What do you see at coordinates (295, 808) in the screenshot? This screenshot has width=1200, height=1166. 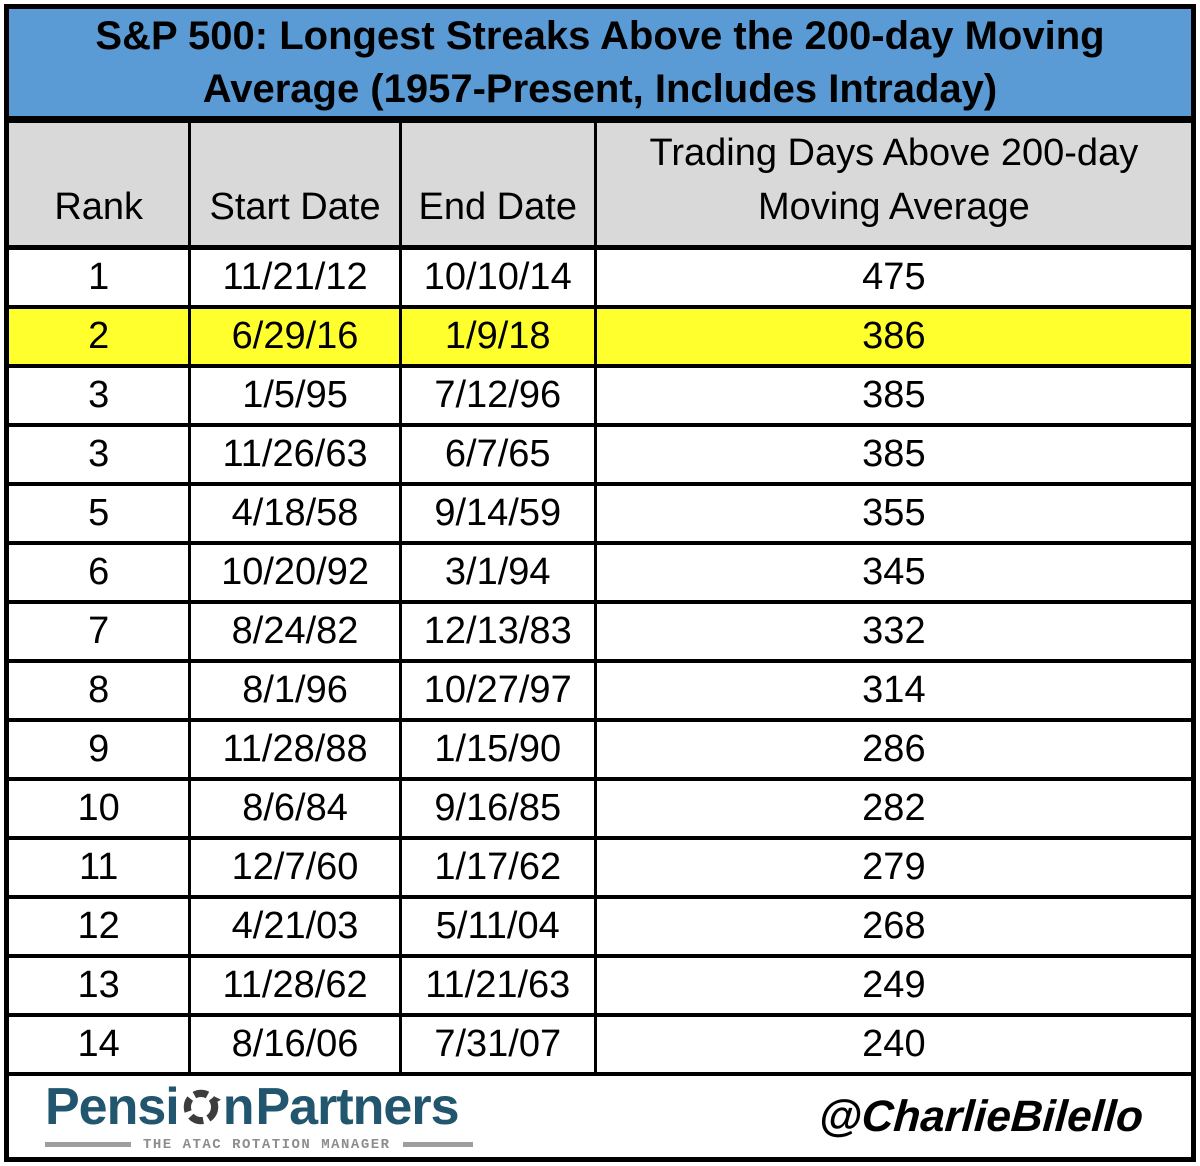 I see `start-date-cell: 8/6/84` at bounding box center [295, 808].